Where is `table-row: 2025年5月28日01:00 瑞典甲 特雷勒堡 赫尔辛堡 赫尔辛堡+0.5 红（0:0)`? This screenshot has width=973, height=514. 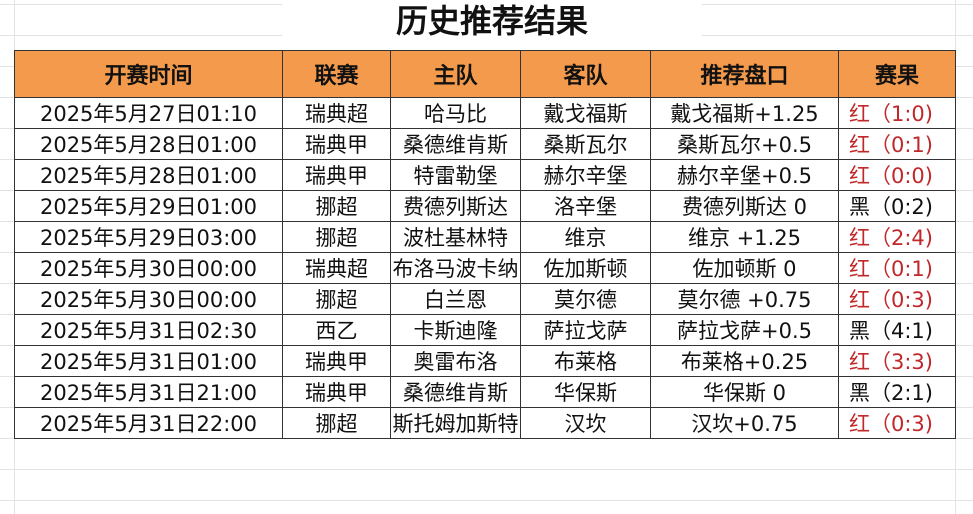 table-row: 2025年5月28日01:00 瑞典甲 特雷勒堡 赫尔辛堡 赫尔辛堡+0.5 红（0:0) is located at coordinates (485, 175).